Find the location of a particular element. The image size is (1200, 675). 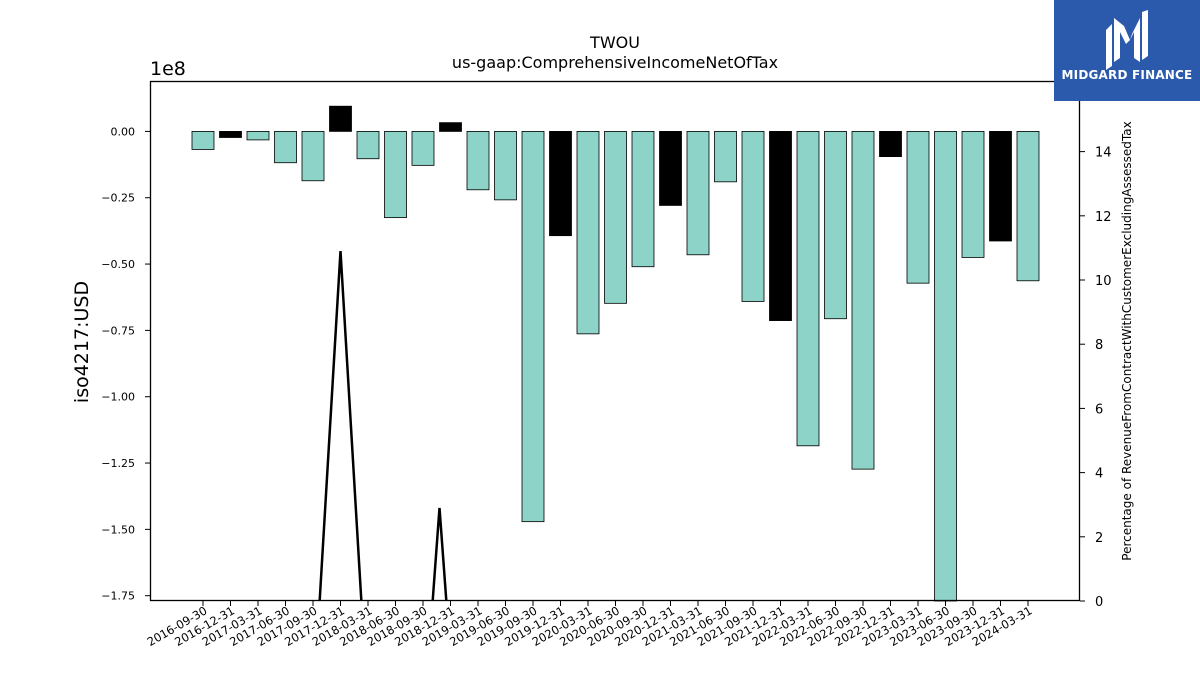

logo-text: MIDGARD FINANCE is located at coordinates (1127, 75).